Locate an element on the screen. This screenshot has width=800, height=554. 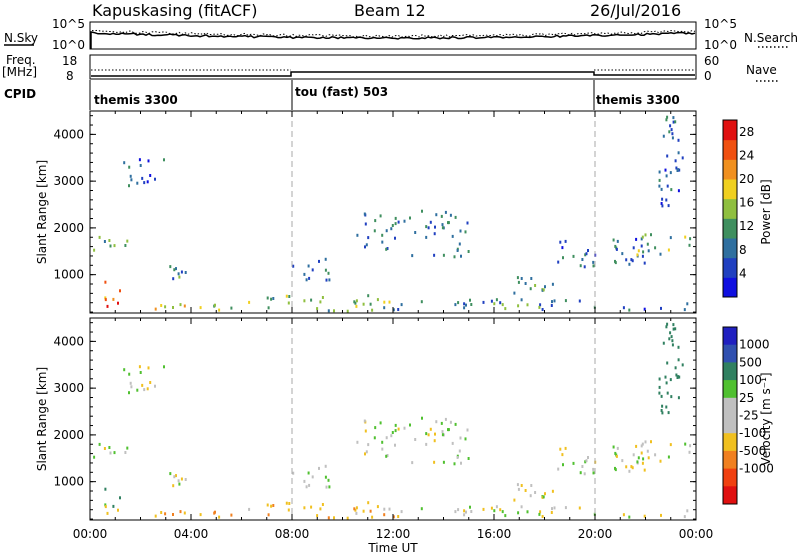
nave-tick-bottom: 0 is located at coordinates (708, 76).